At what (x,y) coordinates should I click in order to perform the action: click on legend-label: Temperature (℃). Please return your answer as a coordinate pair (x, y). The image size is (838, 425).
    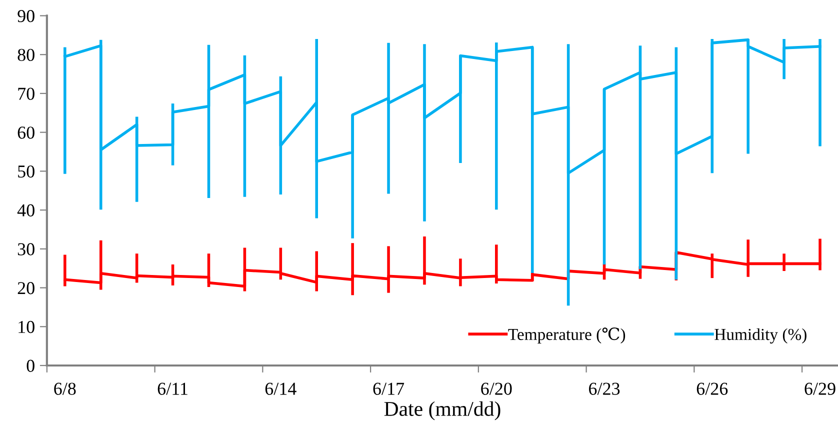
    Looking at the image, I should click on (567, 336).